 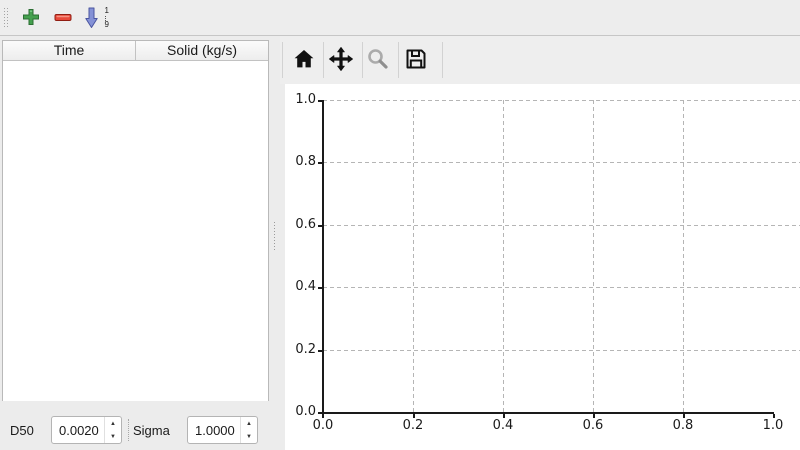 I want to click on home-button, so click(x=304, y=60).